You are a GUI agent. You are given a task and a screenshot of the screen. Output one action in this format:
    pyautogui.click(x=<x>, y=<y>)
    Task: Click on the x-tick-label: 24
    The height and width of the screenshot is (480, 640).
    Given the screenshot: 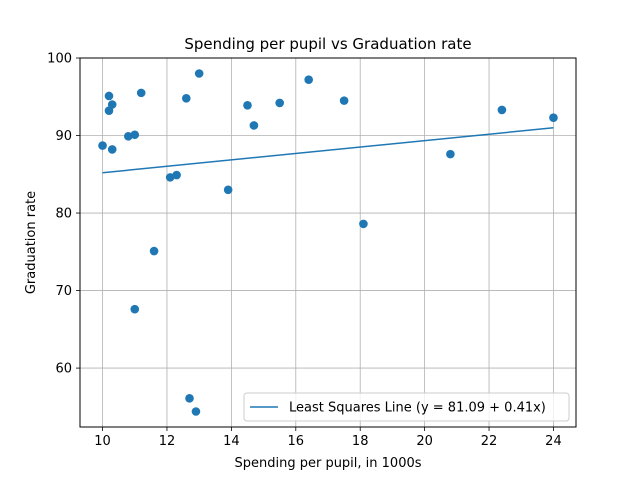 What is the action you would take?
    pyautogui.click(x=553, y=441)
    